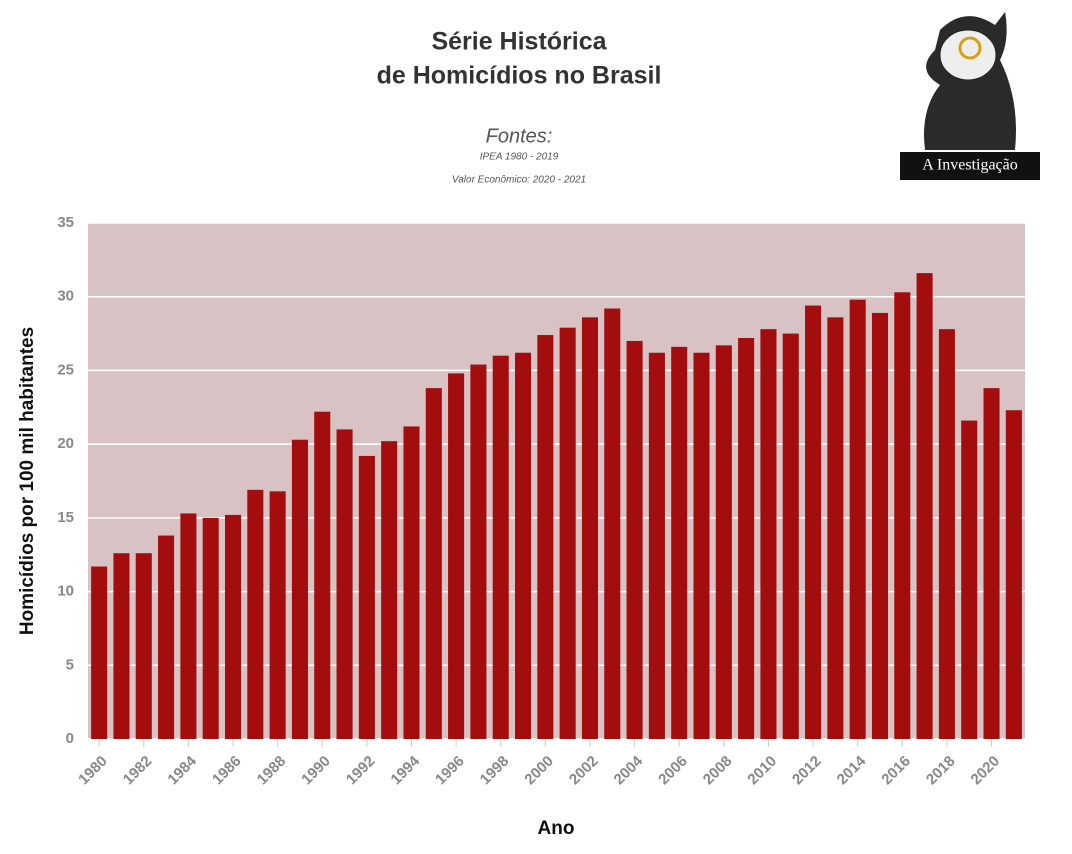  Describe the element at coordinates (519, 136) in the screenshot. I see `sources-heading: Fontes:` at that location.